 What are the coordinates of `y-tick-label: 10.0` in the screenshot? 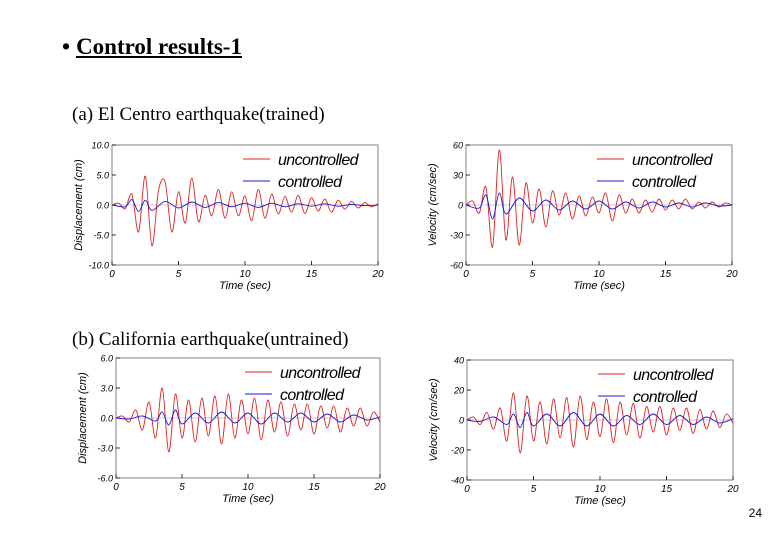 It's located at (100, 146).